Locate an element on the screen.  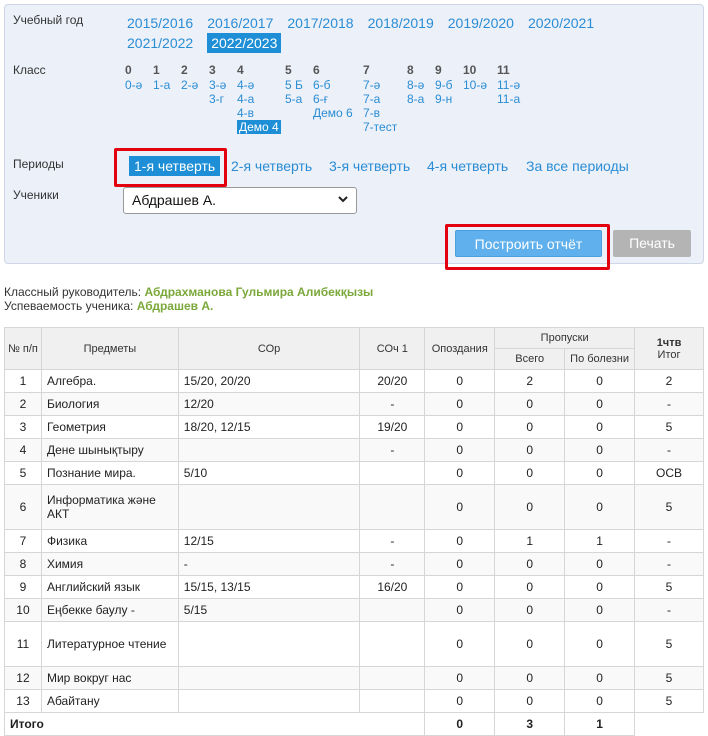
class-link: 10-ә is located at coordinates (475, 85).